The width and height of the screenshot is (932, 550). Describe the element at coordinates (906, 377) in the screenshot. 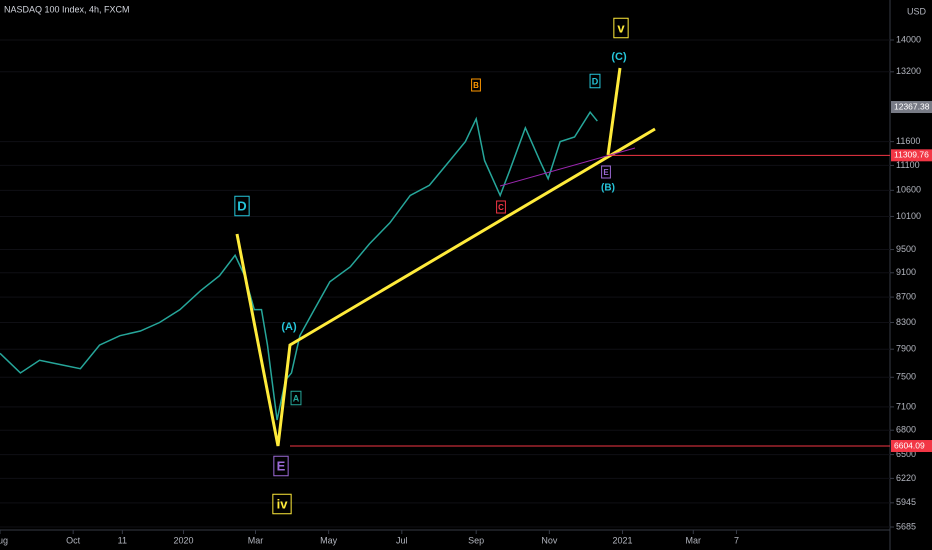

I see `y-tick-label: 7500` at that location.